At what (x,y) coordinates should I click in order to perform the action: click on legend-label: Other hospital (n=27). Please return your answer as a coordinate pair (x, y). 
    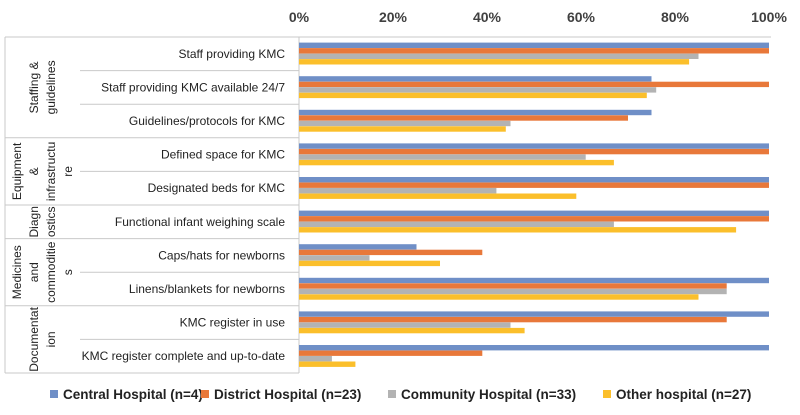
    Looking at the image, I should click on (683, 394).